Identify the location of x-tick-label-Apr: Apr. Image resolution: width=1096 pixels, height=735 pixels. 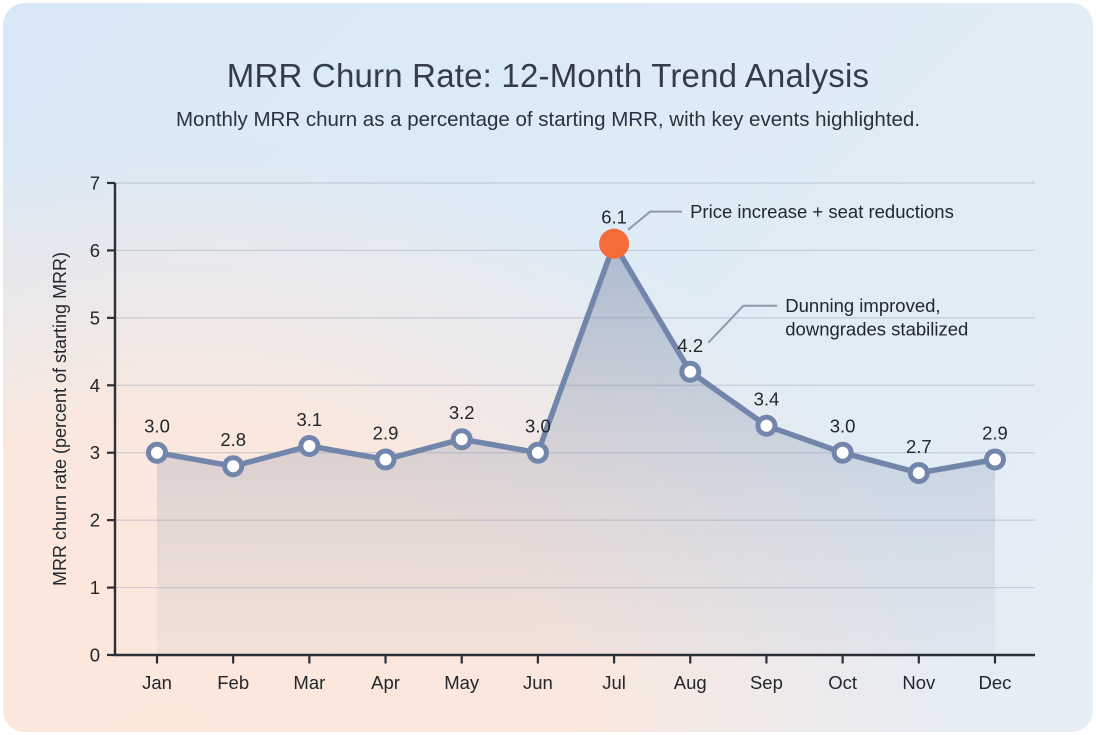
(385, 682).